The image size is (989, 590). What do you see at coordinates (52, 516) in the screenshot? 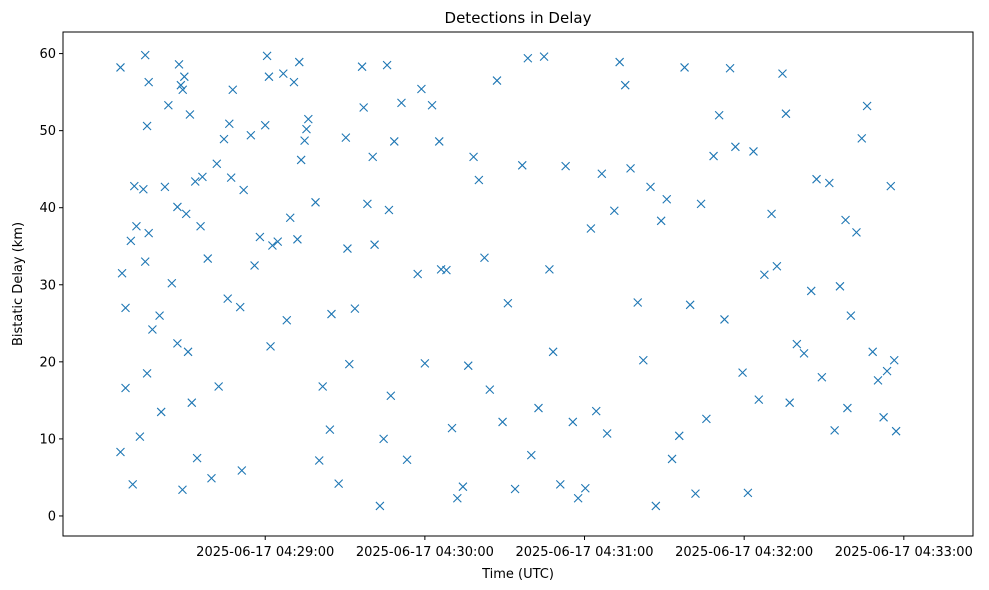
I see `y-tick-label: 0` at bounding box center [52, 516].